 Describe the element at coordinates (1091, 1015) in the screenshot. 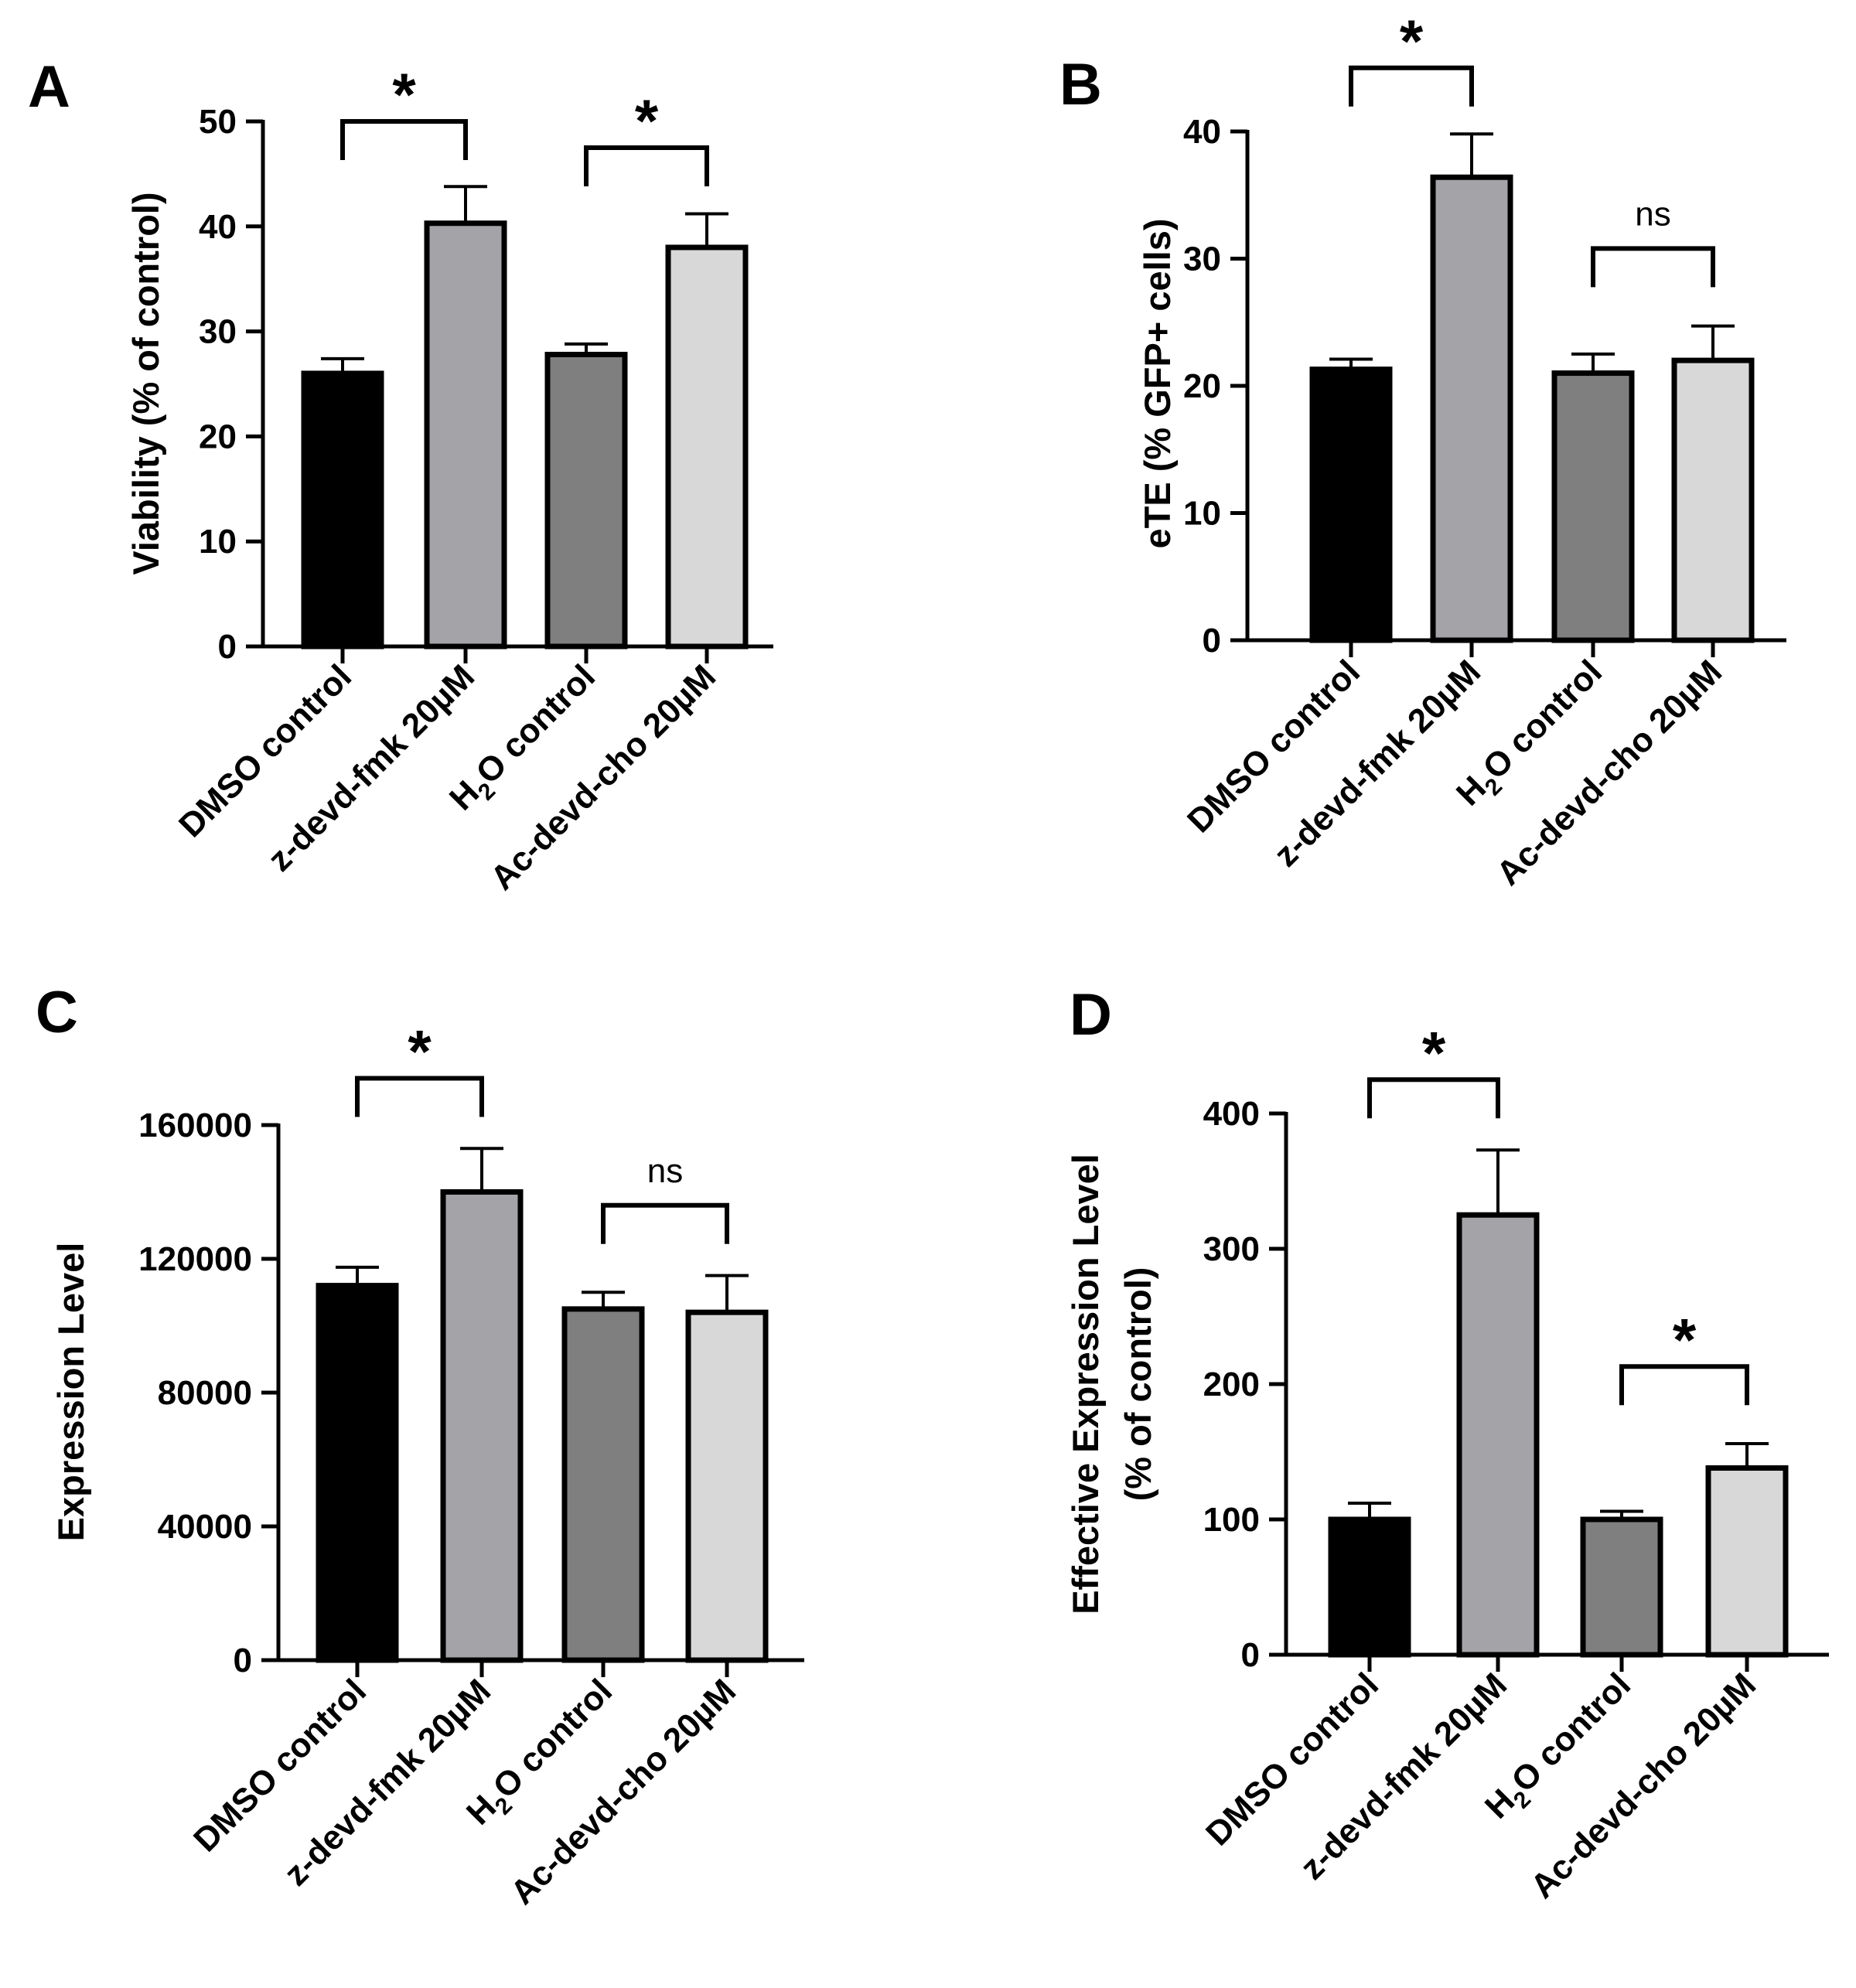

I see `panel-letter: D` at that location.